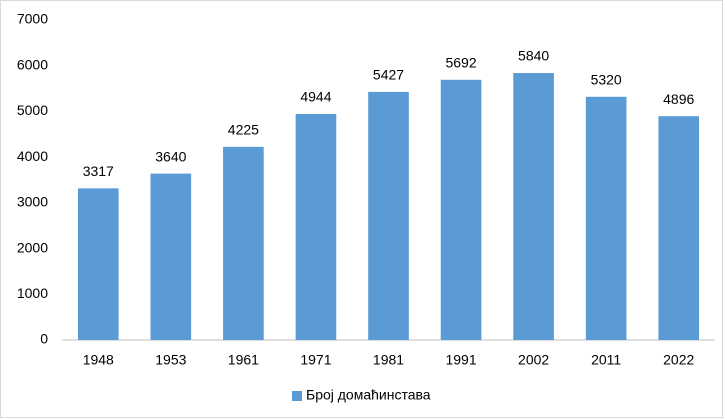 The width and height of the screenshot is (727, 420). I want to click on data-label: 4896, so click(678, 99).